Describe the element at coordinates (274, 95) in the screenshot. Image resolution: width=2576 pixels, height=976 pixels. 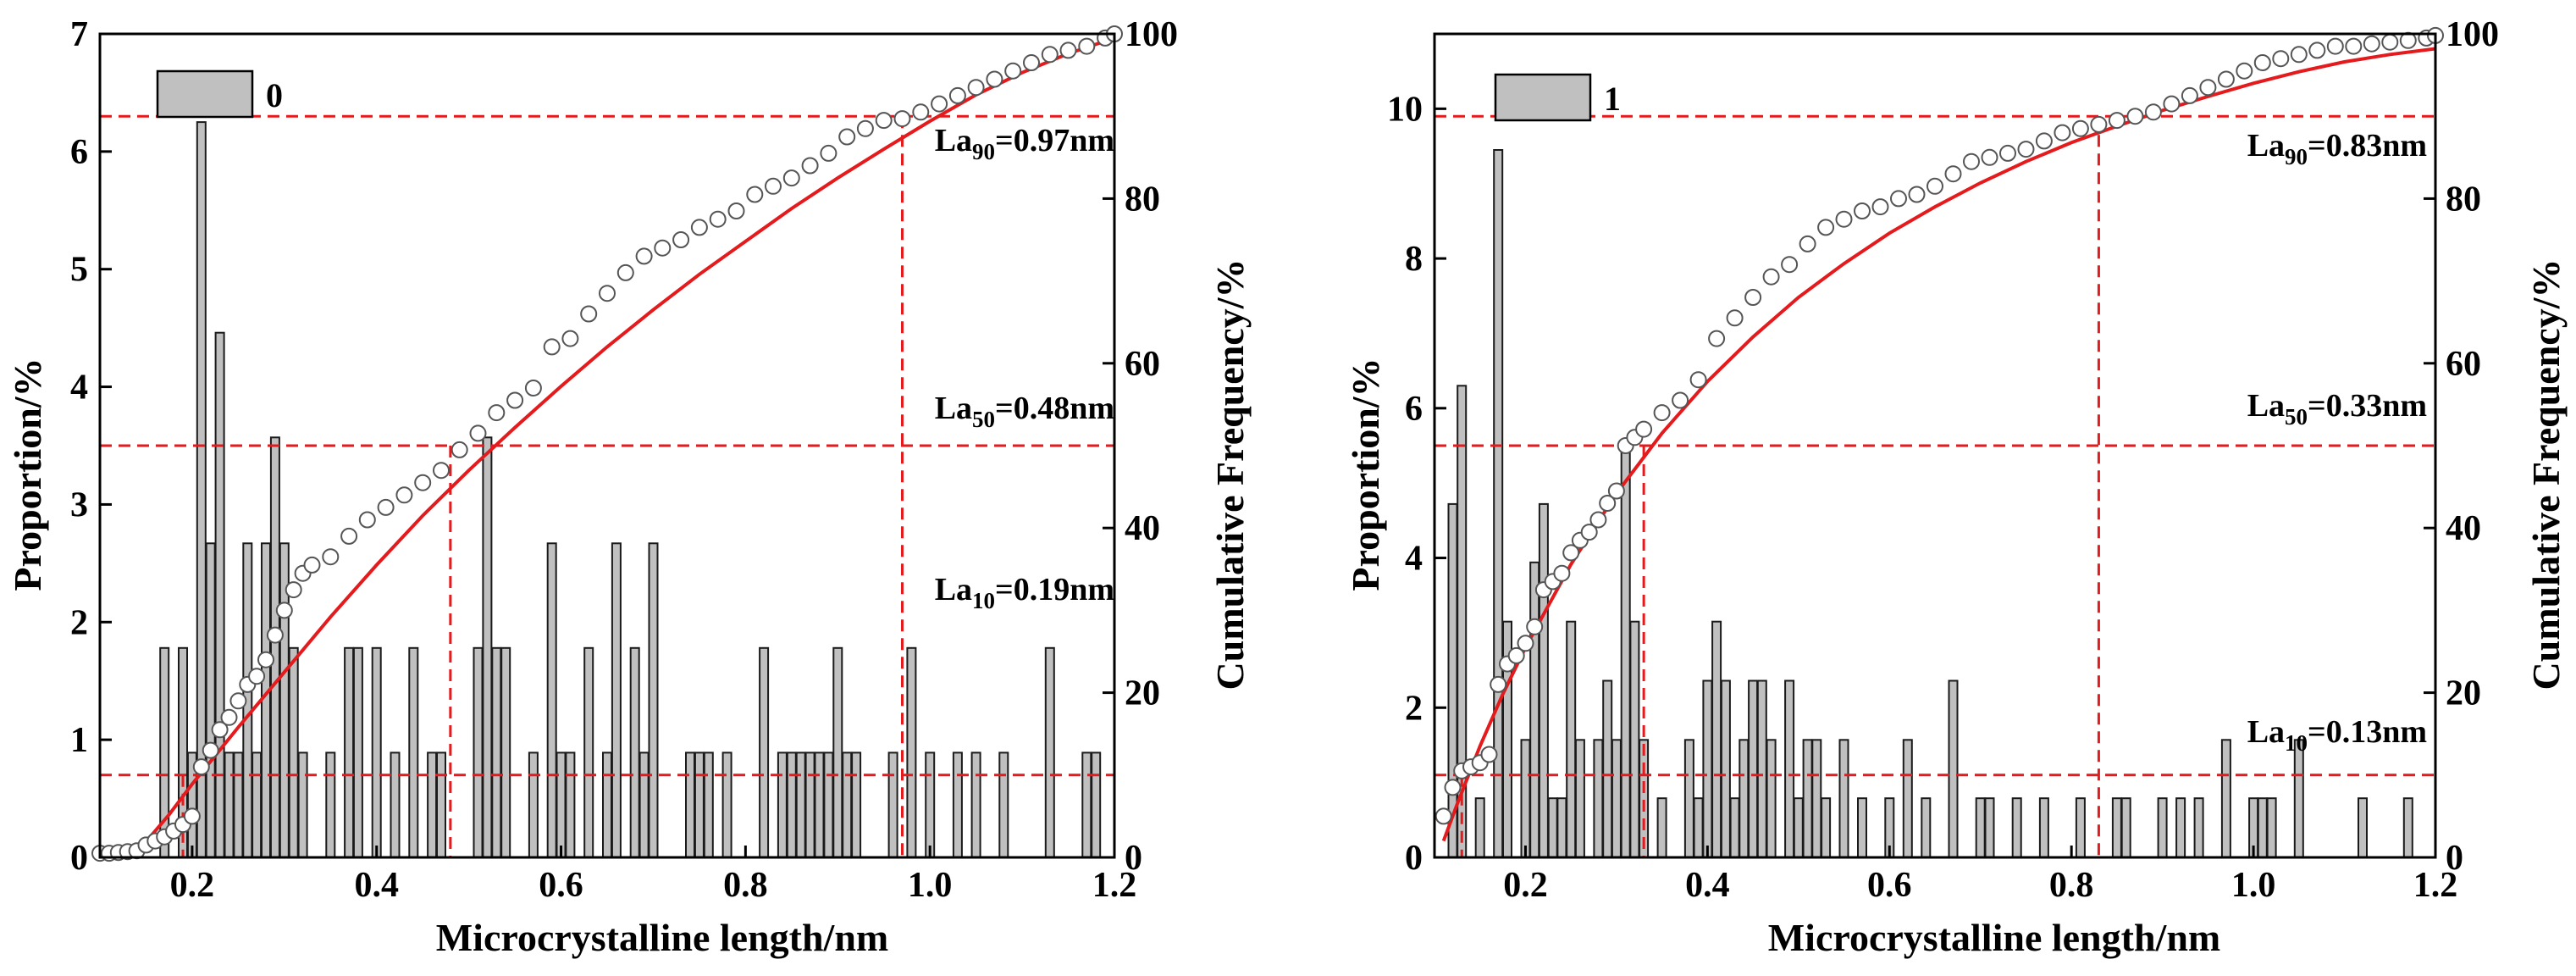
I see `legend-label: 0` at that location.